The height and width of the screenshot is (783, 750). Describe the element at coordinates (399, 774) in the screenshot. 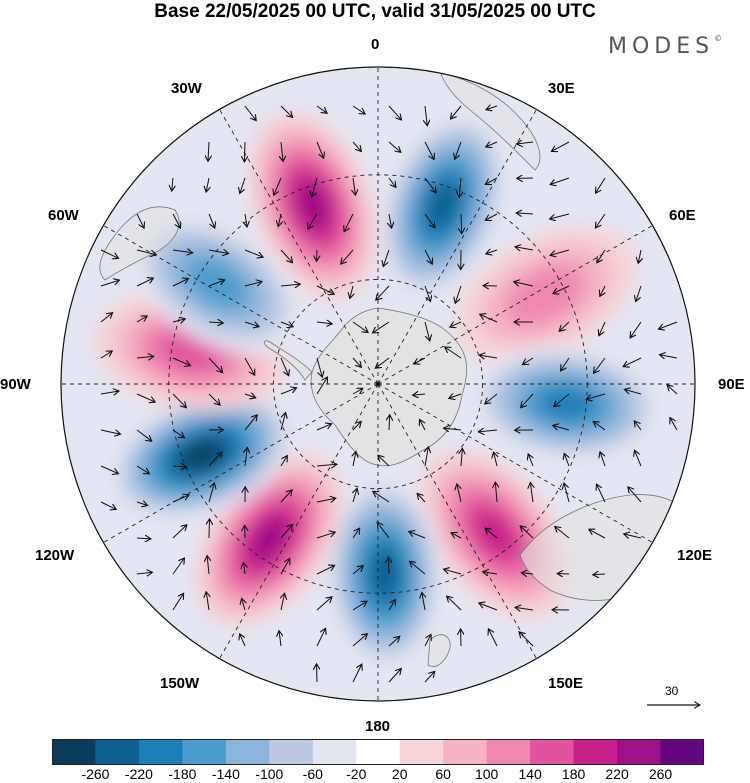

I see `colorbar-tick-label: 20` at that location.